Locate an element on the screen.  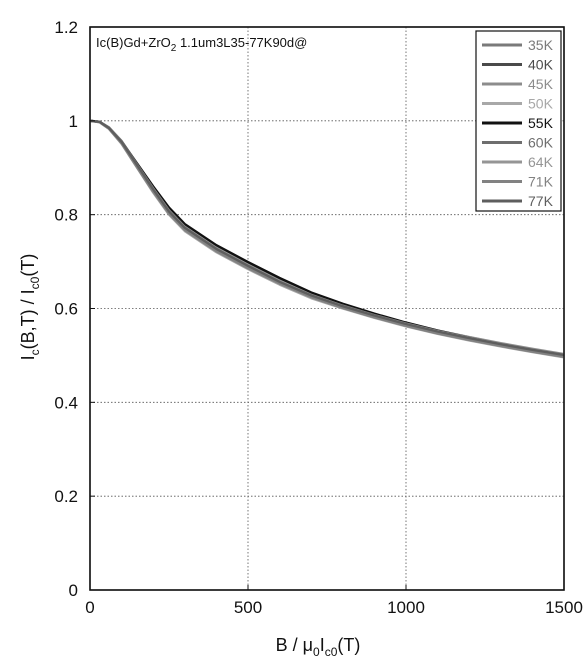
legend-label-71K: 71K is located at coordinates (541, 182).